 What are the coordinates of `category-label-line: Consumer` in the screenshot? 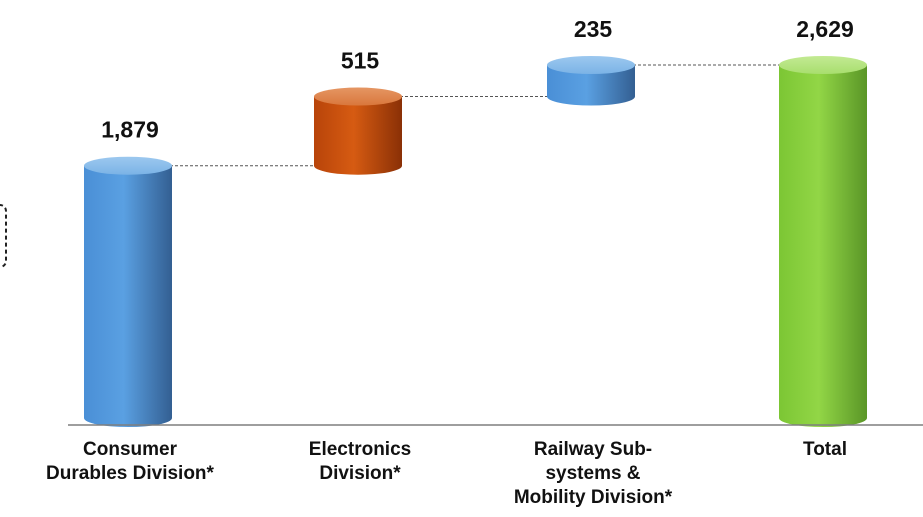 It's located at (130, 449).